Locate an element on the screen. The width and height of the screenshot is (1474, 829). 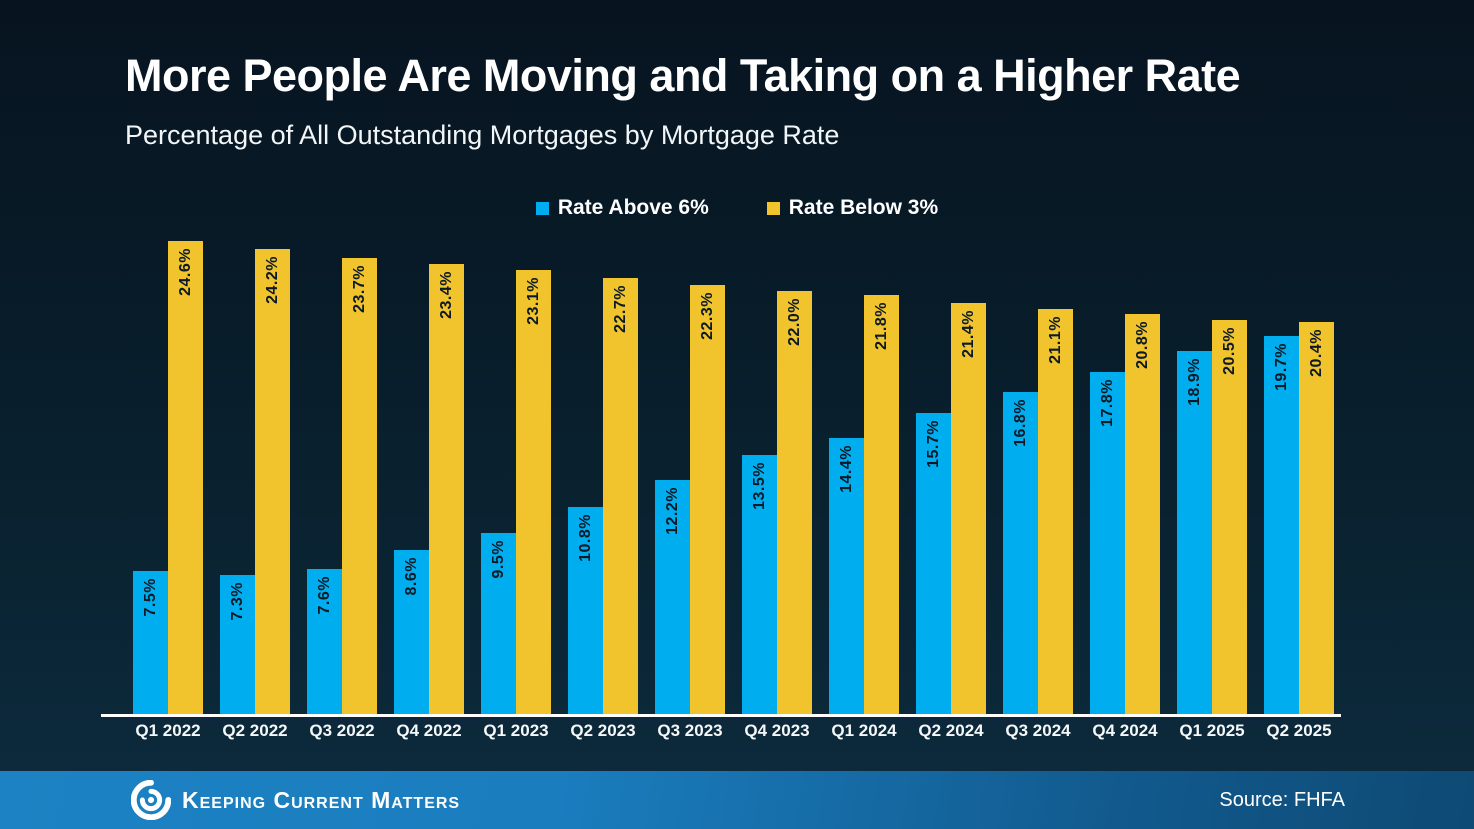
bar-rate-above-6: 15.7% is located at coordinates (933, 564).